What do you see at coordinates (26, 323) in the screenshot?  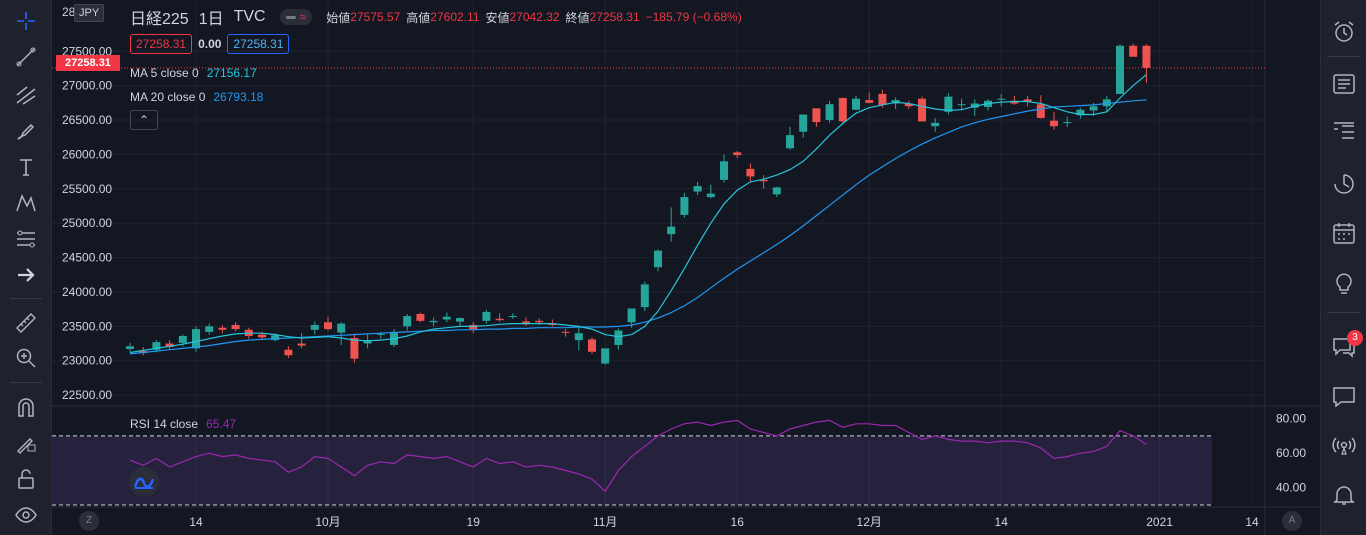 I see `ruler-icon` at bounding box center [26, 323].